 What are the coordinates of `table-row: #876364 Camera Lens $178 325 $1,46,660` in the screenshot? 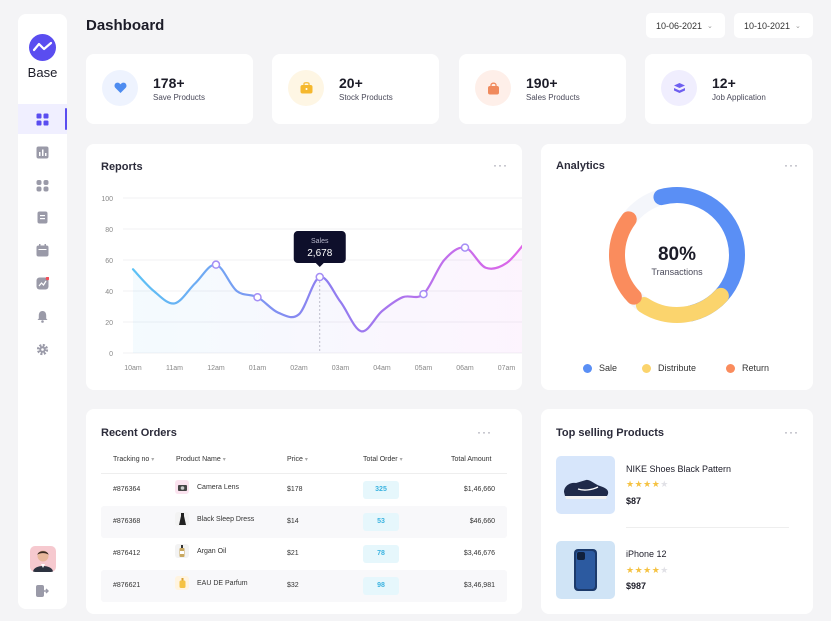 It's located at (304, 490).